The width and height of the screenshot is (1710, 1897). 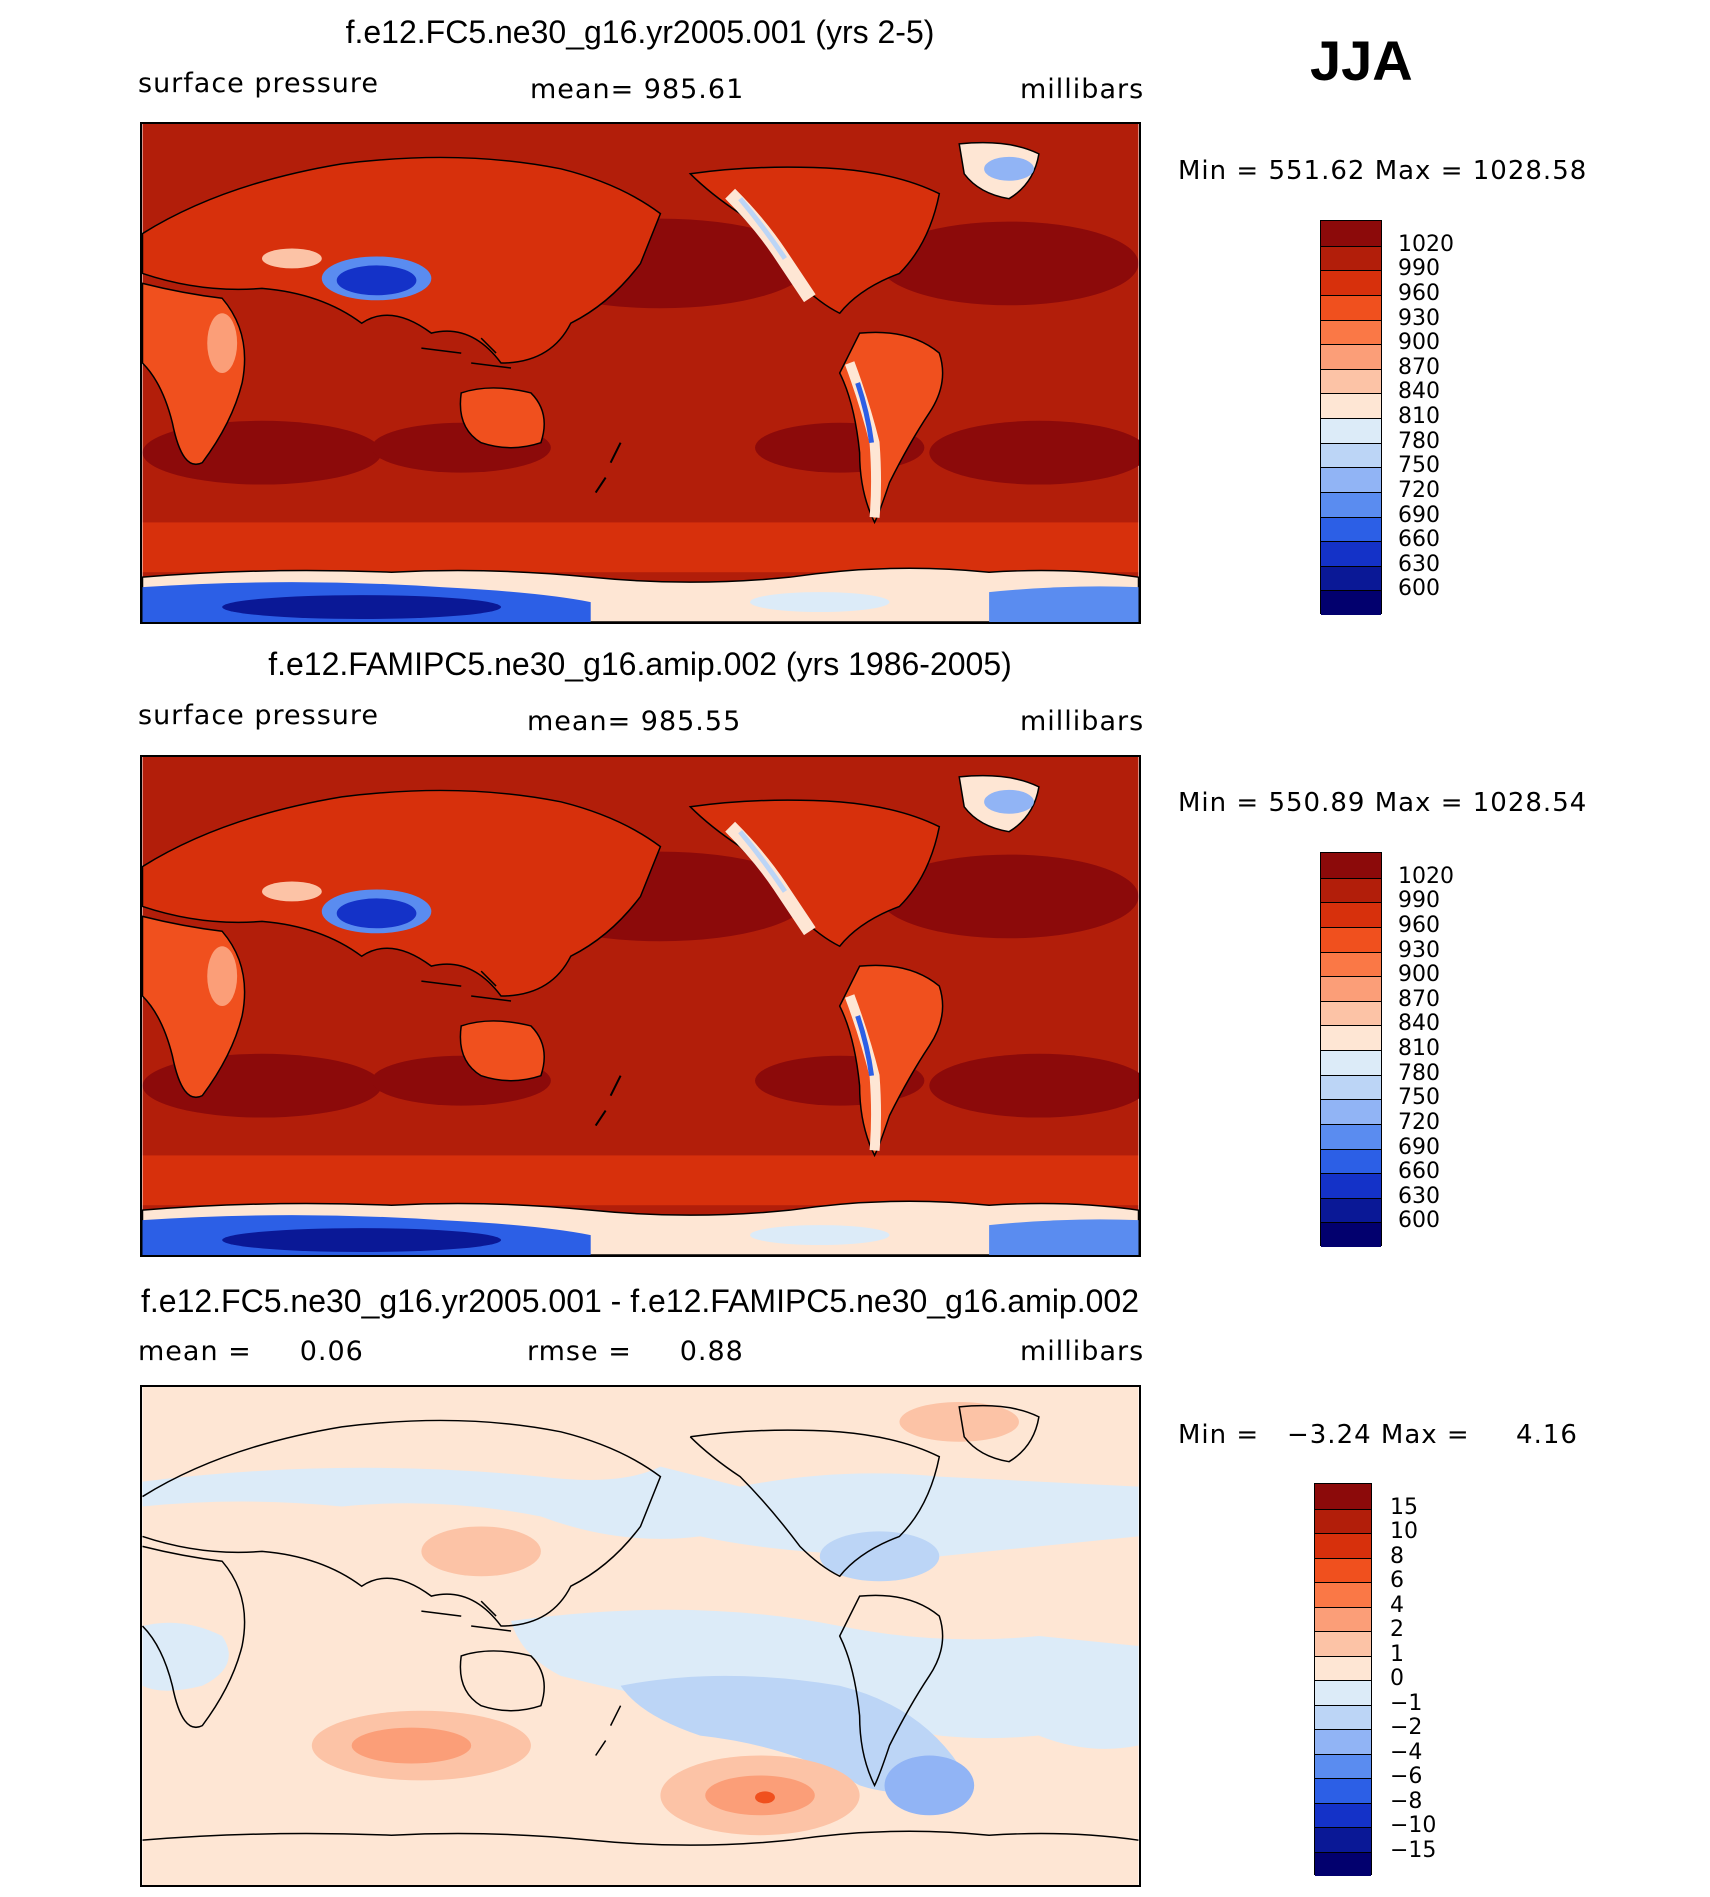 What do you see at coordinates (376, 280) in the screenshot?
I see `tibet-low-inner` at bounding box center [376, 280].